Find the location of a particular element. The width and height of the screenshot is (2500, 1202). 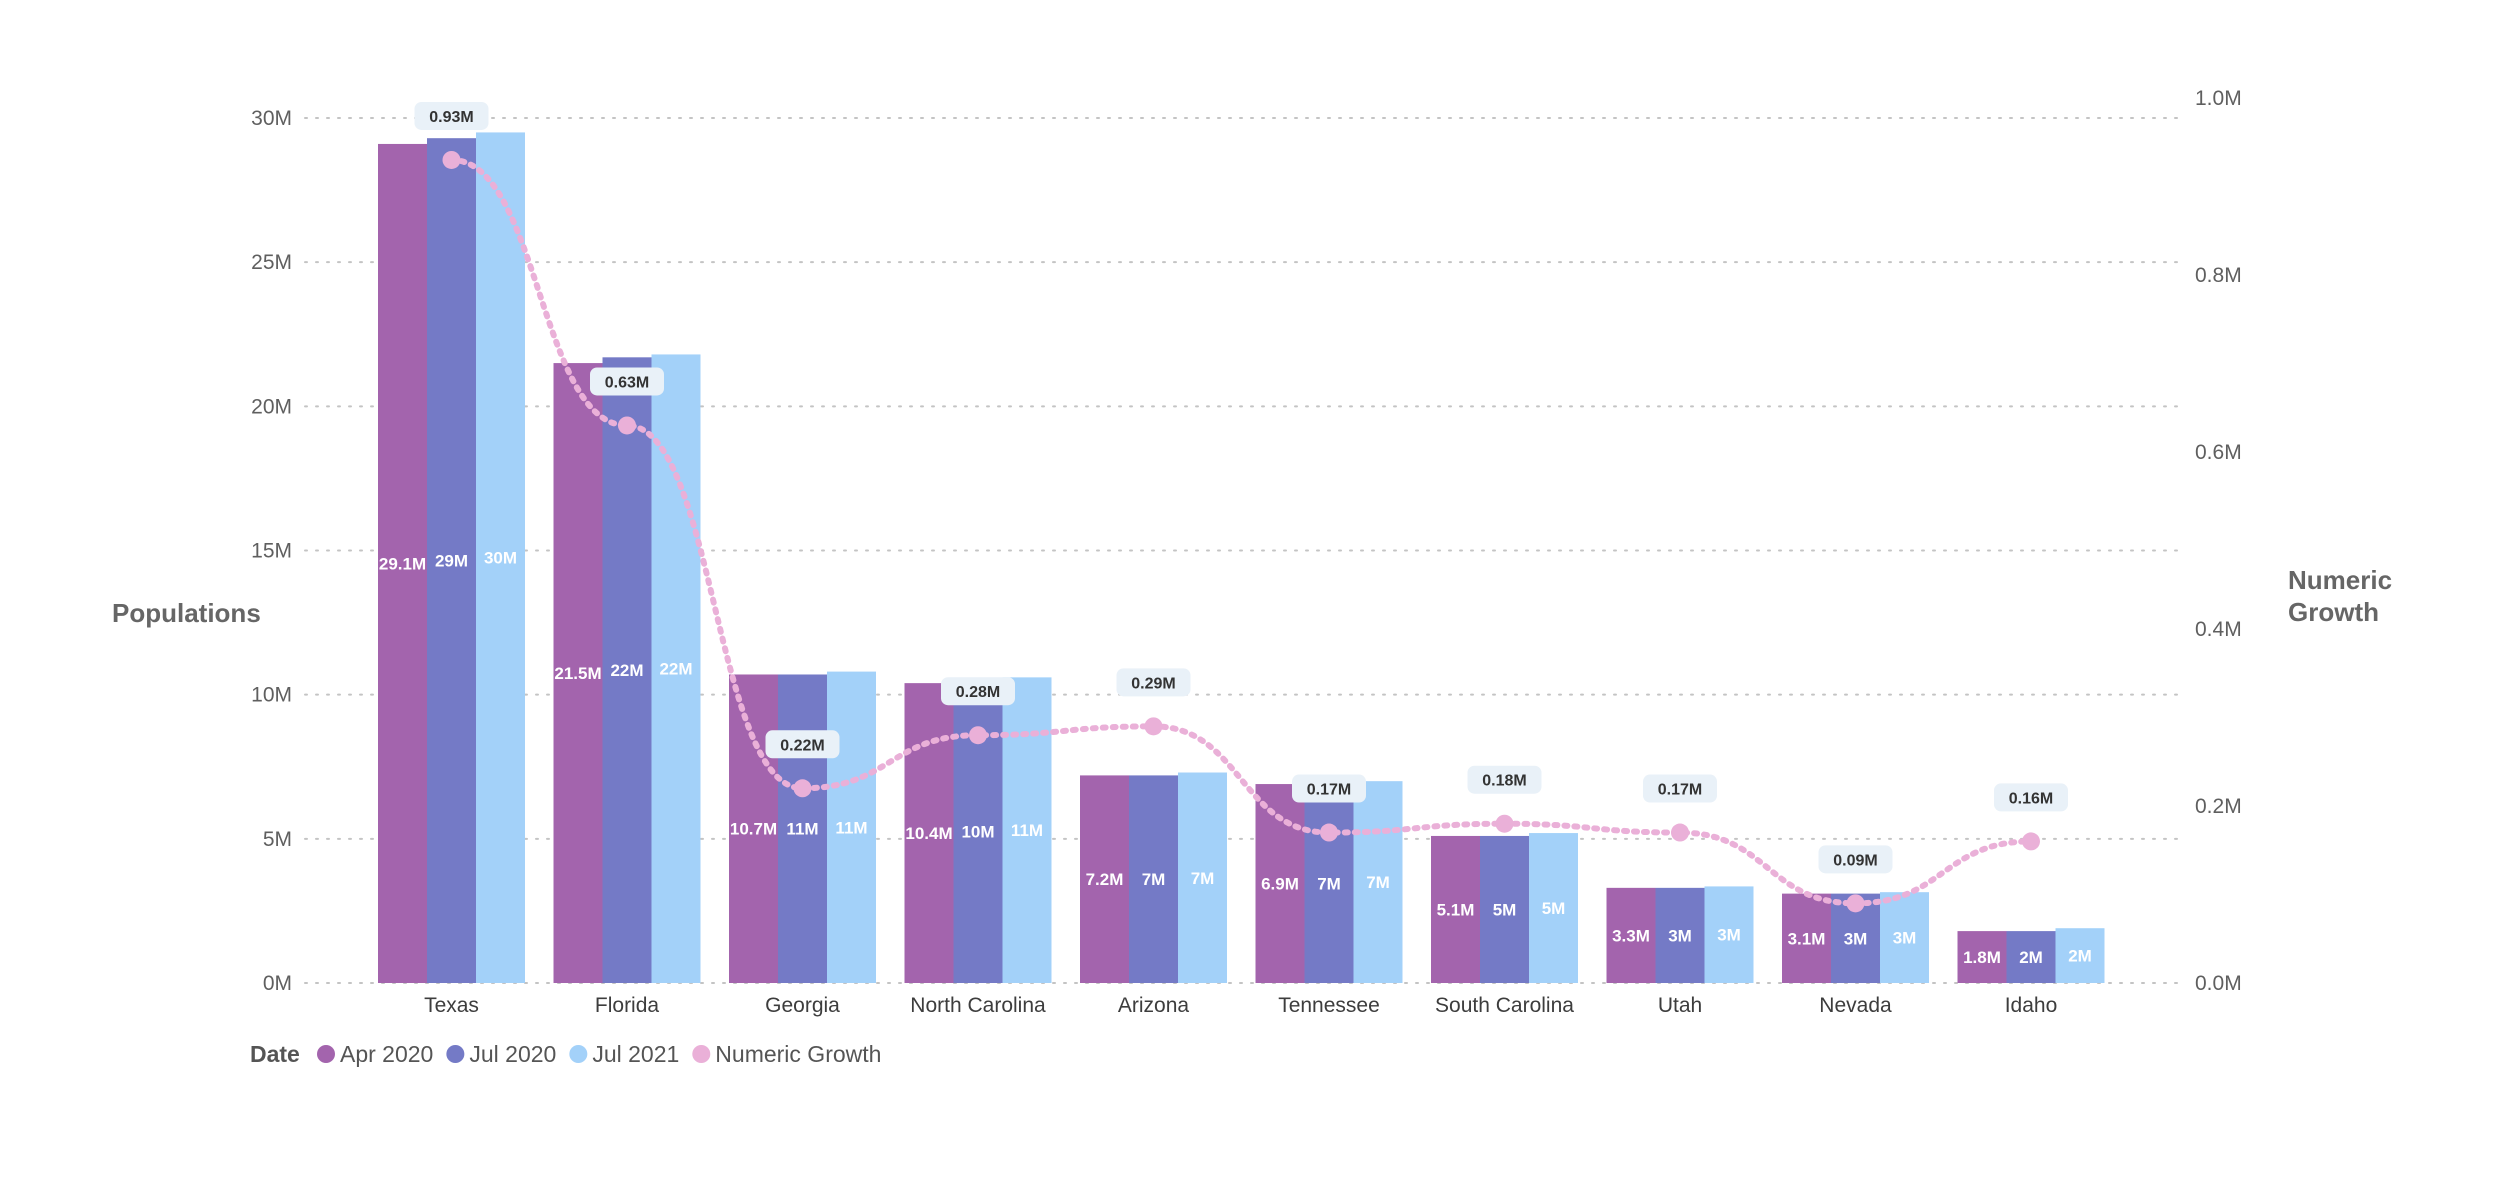

x-category-label: Idaho is located at coordinates (2031, 1005).